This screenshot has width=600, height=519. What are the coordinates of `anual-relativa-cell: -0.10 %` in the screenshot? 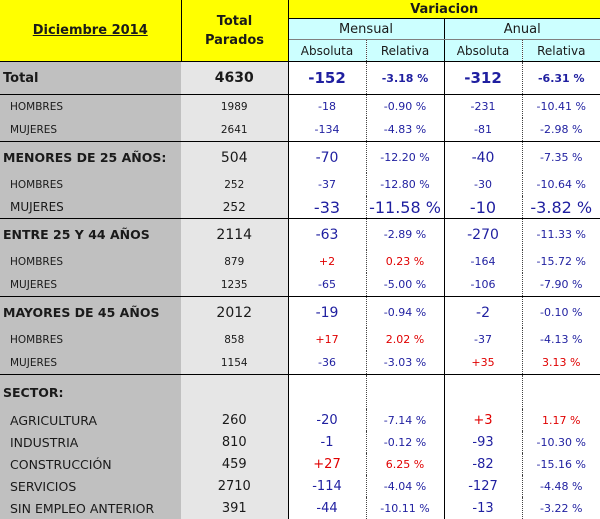 It's located at (560, 312).